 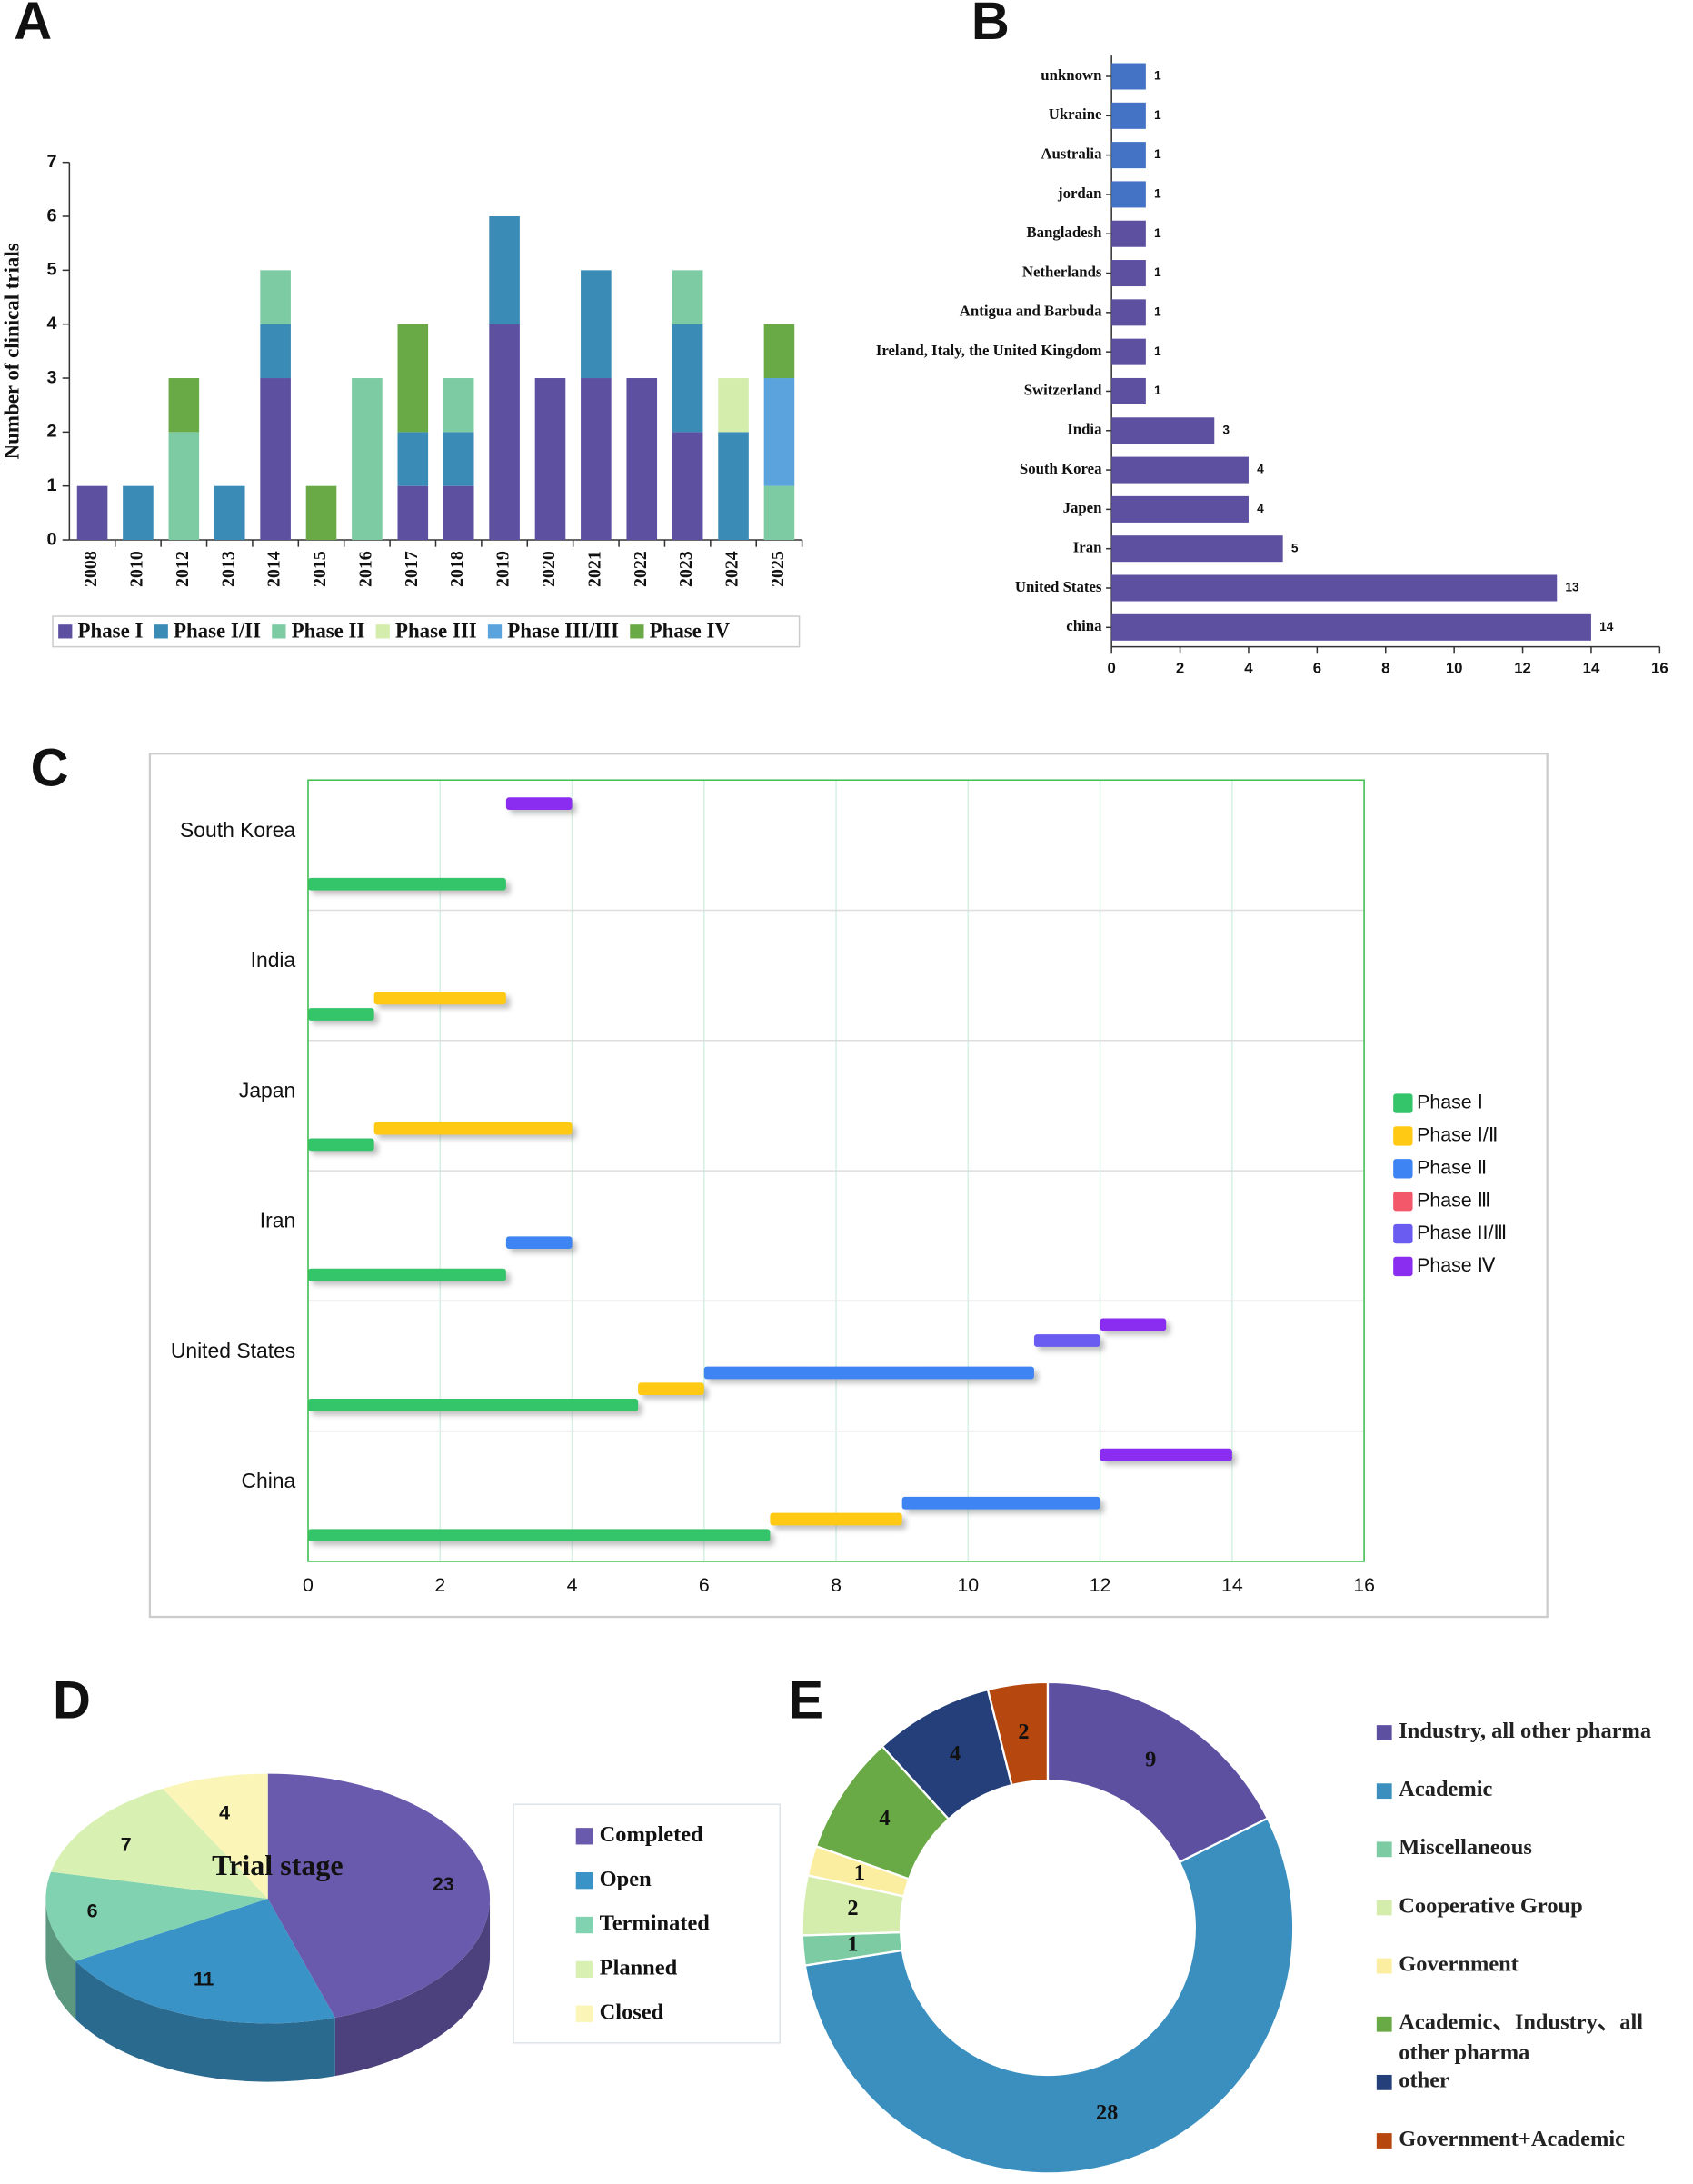 I want to click on y-tick-label: 0, so click(x=52, y=539).